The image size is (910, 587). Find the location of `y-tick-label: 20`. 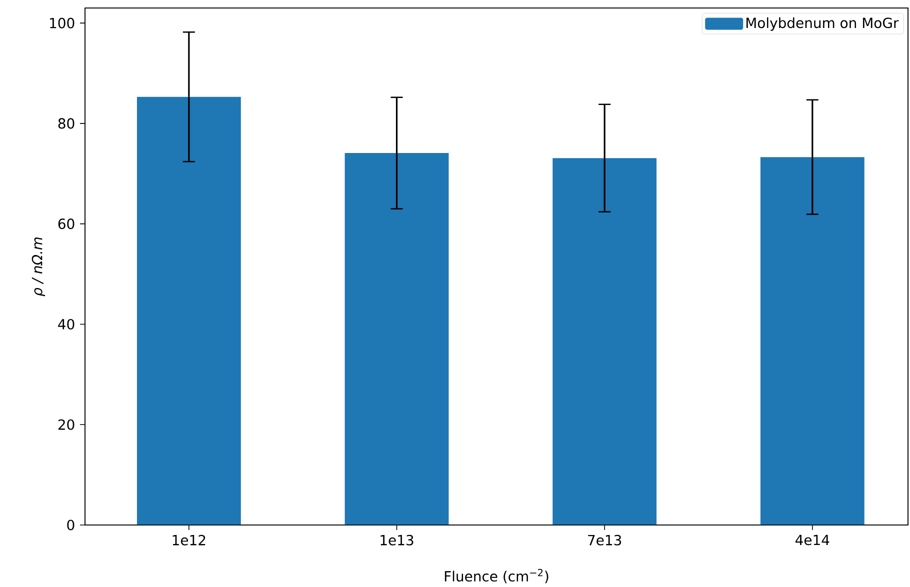

y-tick-label: 20 is located at coordinates (66, 424).